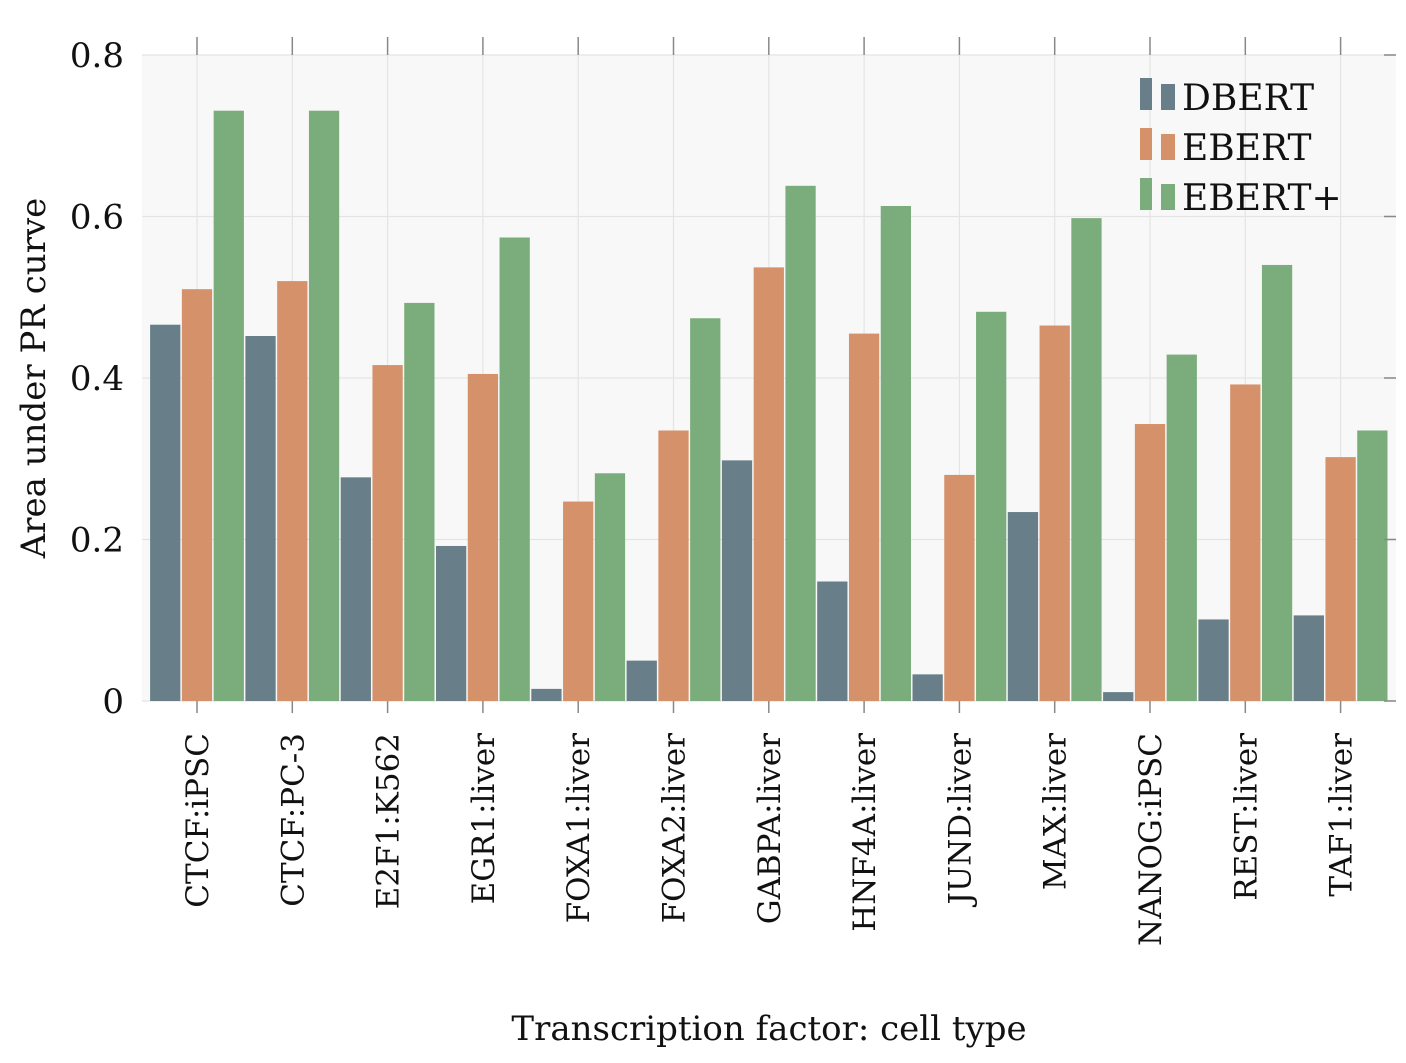 The image size is (1406, 1063). What do you see at coordinates (1262, 198) in the screenshot?
I see `legend-label: EBERT+` at bounding box center [1262, 198].